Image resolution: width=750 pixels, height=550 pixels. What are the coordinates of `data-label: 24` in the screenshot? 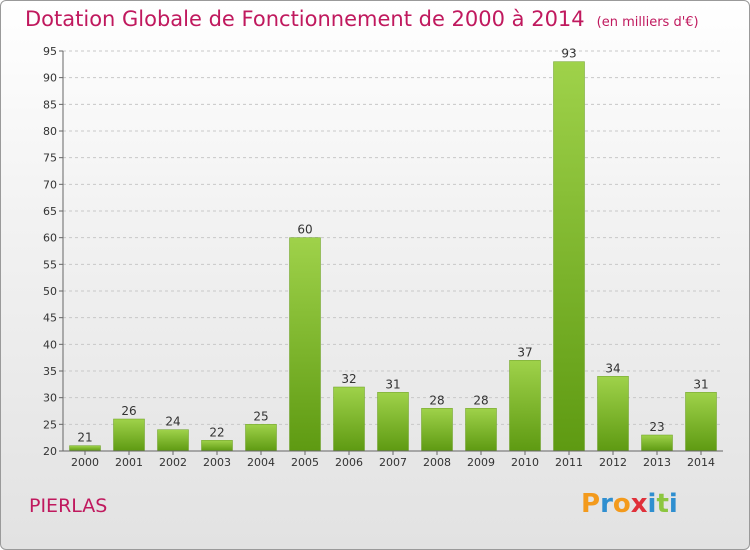 It's located at (172, 422).